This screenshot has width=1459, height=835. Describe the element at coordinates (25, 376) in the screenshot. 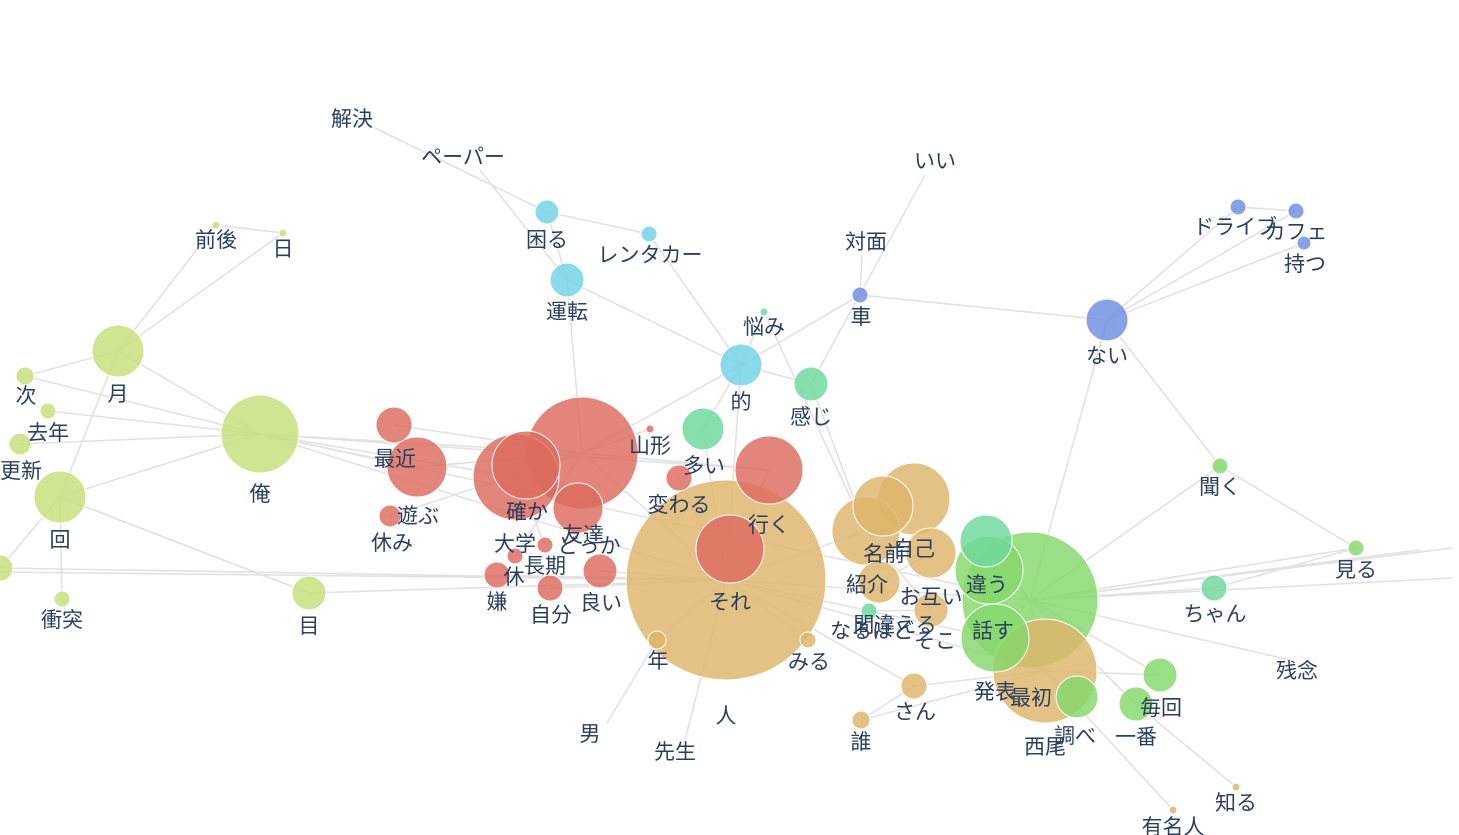

I see `node-tsugi` at that location.